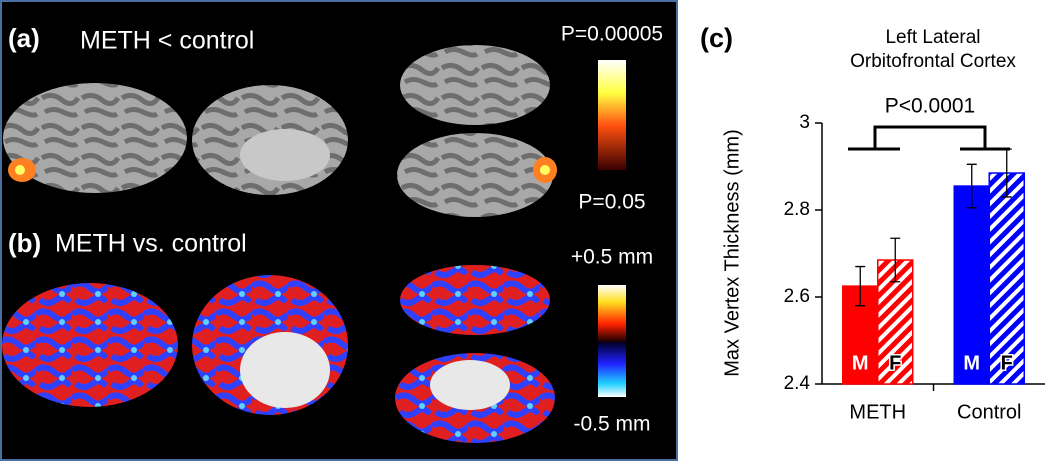 Image resolution: width=1050 pixels, height=461 pixels. Describe the element at coordinates (797, 209) in the screenshot. I see `y-tick-label: 2.8` at that location.